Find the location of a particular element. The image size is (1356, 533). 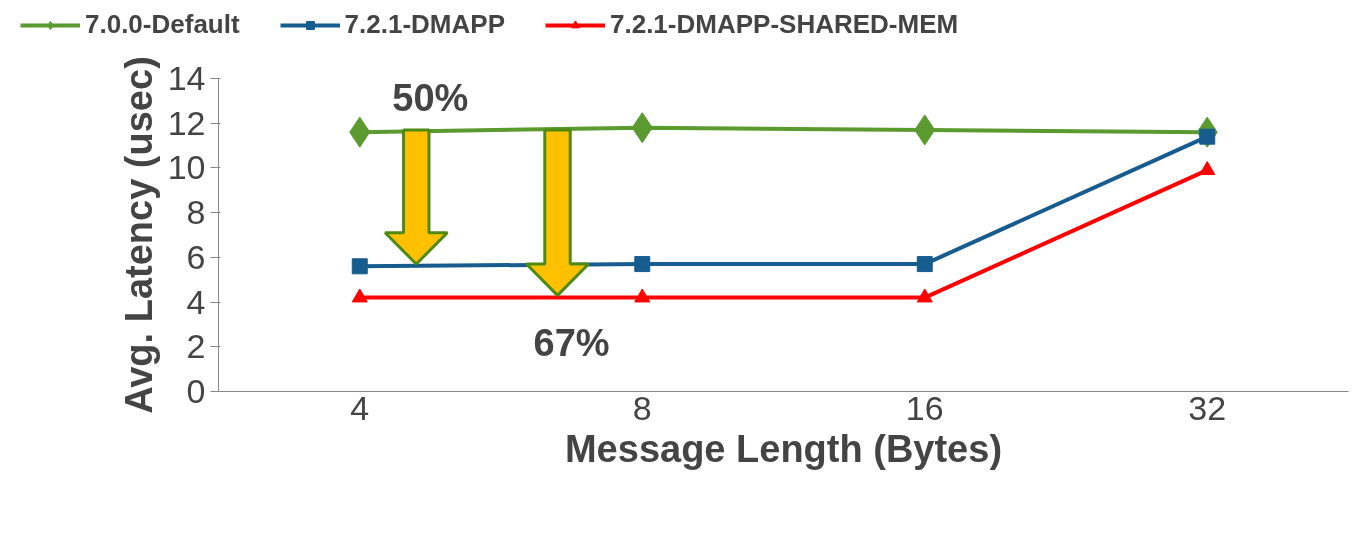

y-tick-label: 10 is located at coordinates (186, 167).